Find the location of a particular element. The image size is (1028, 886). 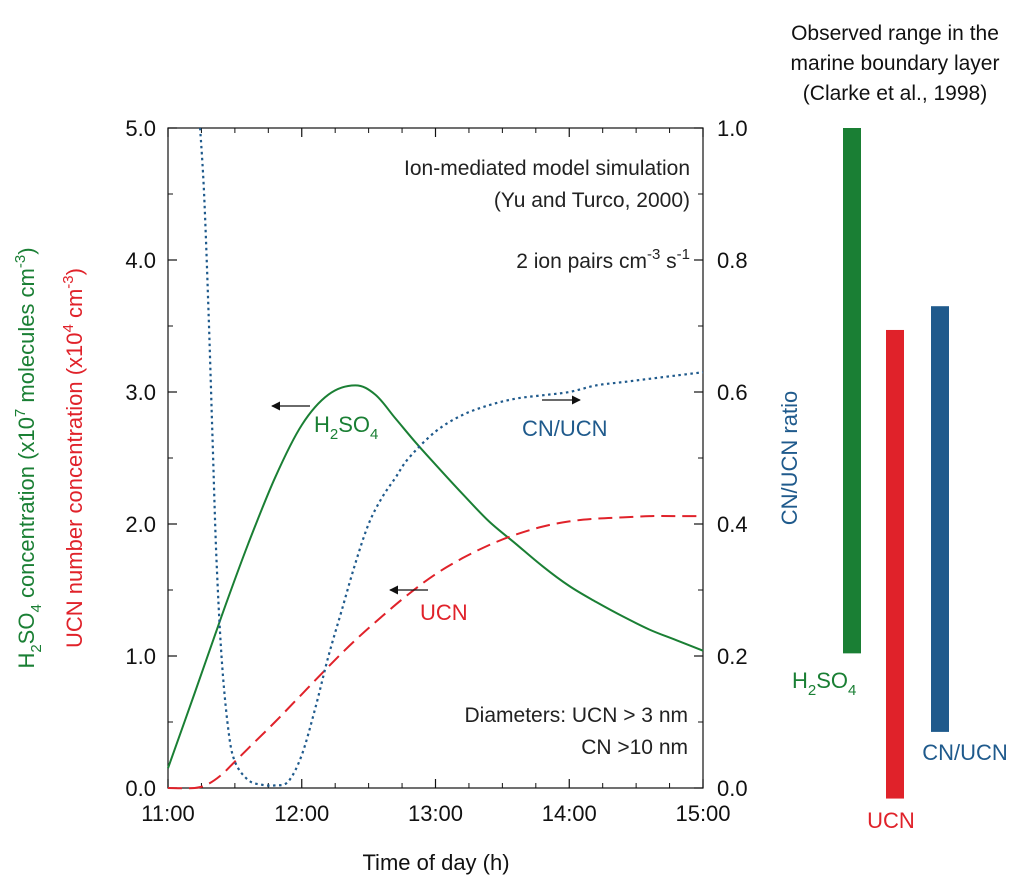

x-tick-label: 12:00 is located at coordinates (301, 813).